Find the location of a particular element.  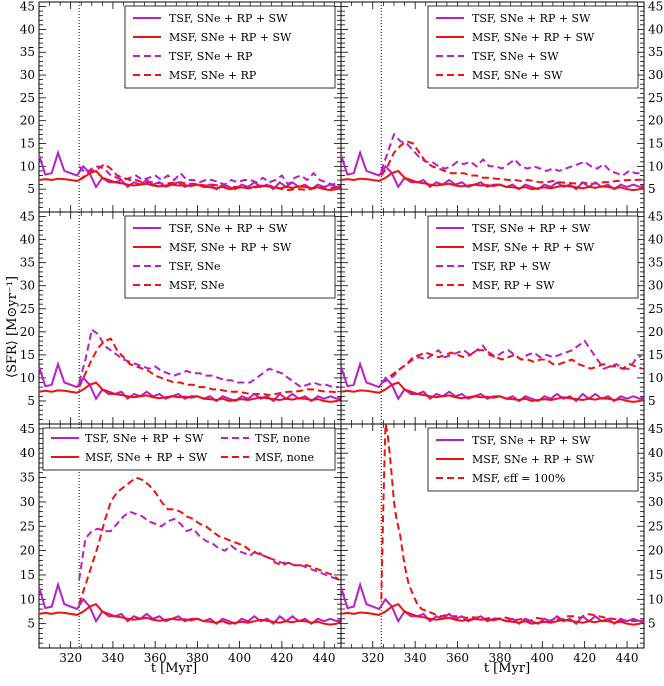

legend-entry-label: TSF, SNe + RP is located at coordinates (211, 56).